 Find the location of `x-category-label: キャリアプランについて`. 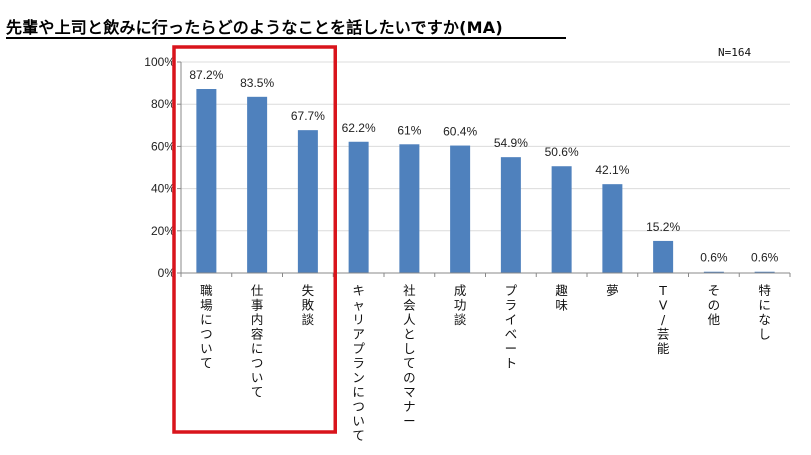

x-category-label: キャリアプランについて is located at coordinates (358, 363).